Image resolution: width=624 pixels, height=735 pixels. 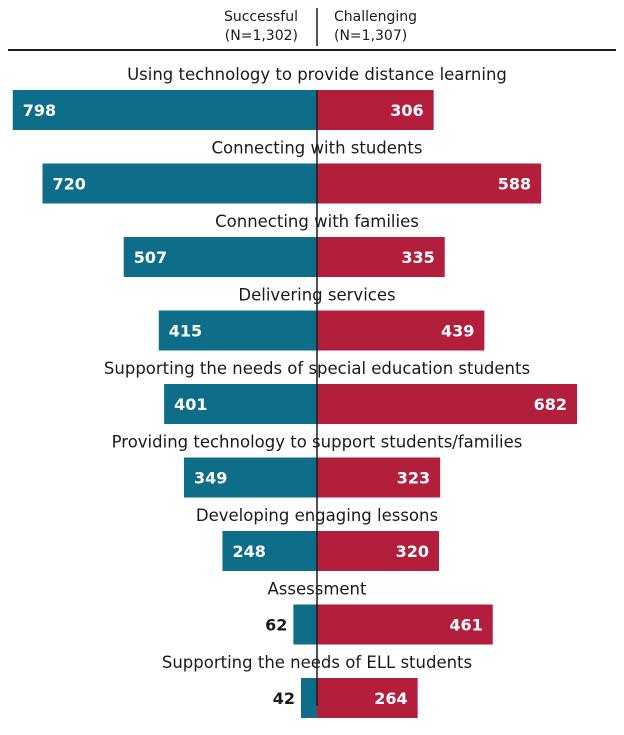 I want to click on value-label-challenging: 264, so click(x=390, y=698).